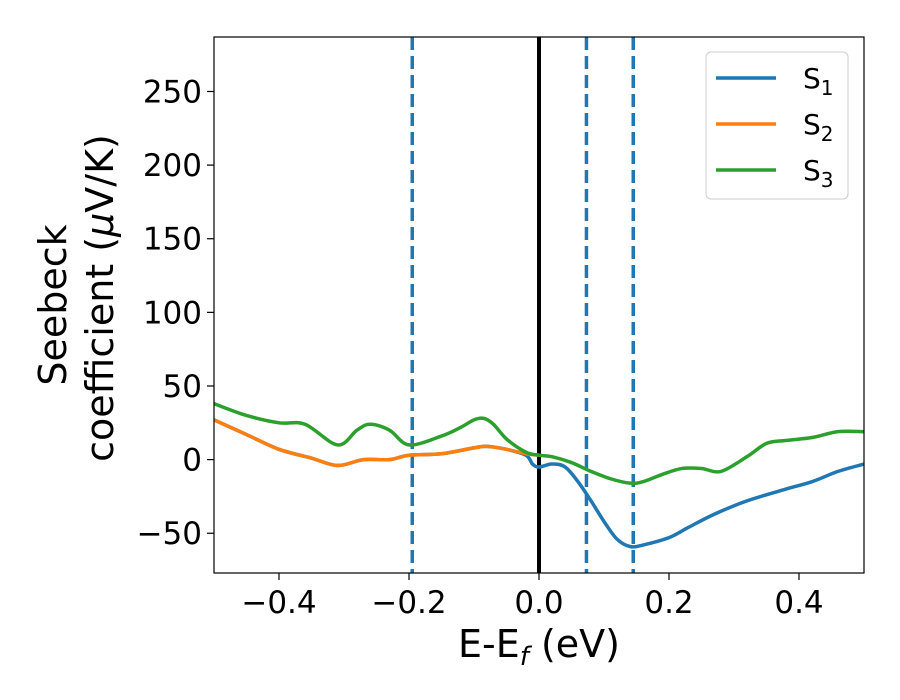 Image resolution: width=900 pixels, height=700 pixels. Describe the element at coordinates (539, 647) in the screenshot. I see `x-axis-label: E-Ef (eV)` at that location.